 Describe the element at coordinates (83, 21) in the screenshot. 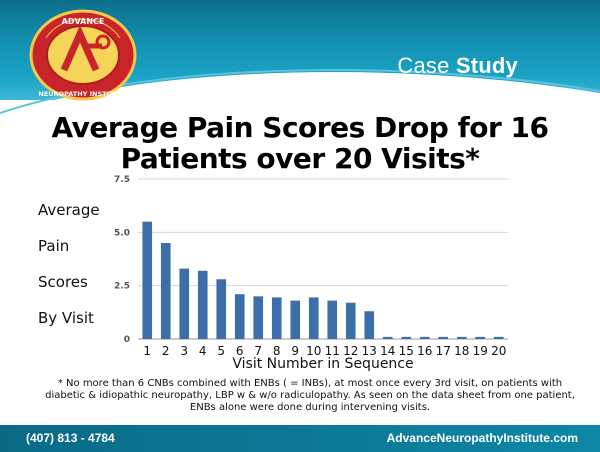

I see `svg-text: ADVANCE` at that location.